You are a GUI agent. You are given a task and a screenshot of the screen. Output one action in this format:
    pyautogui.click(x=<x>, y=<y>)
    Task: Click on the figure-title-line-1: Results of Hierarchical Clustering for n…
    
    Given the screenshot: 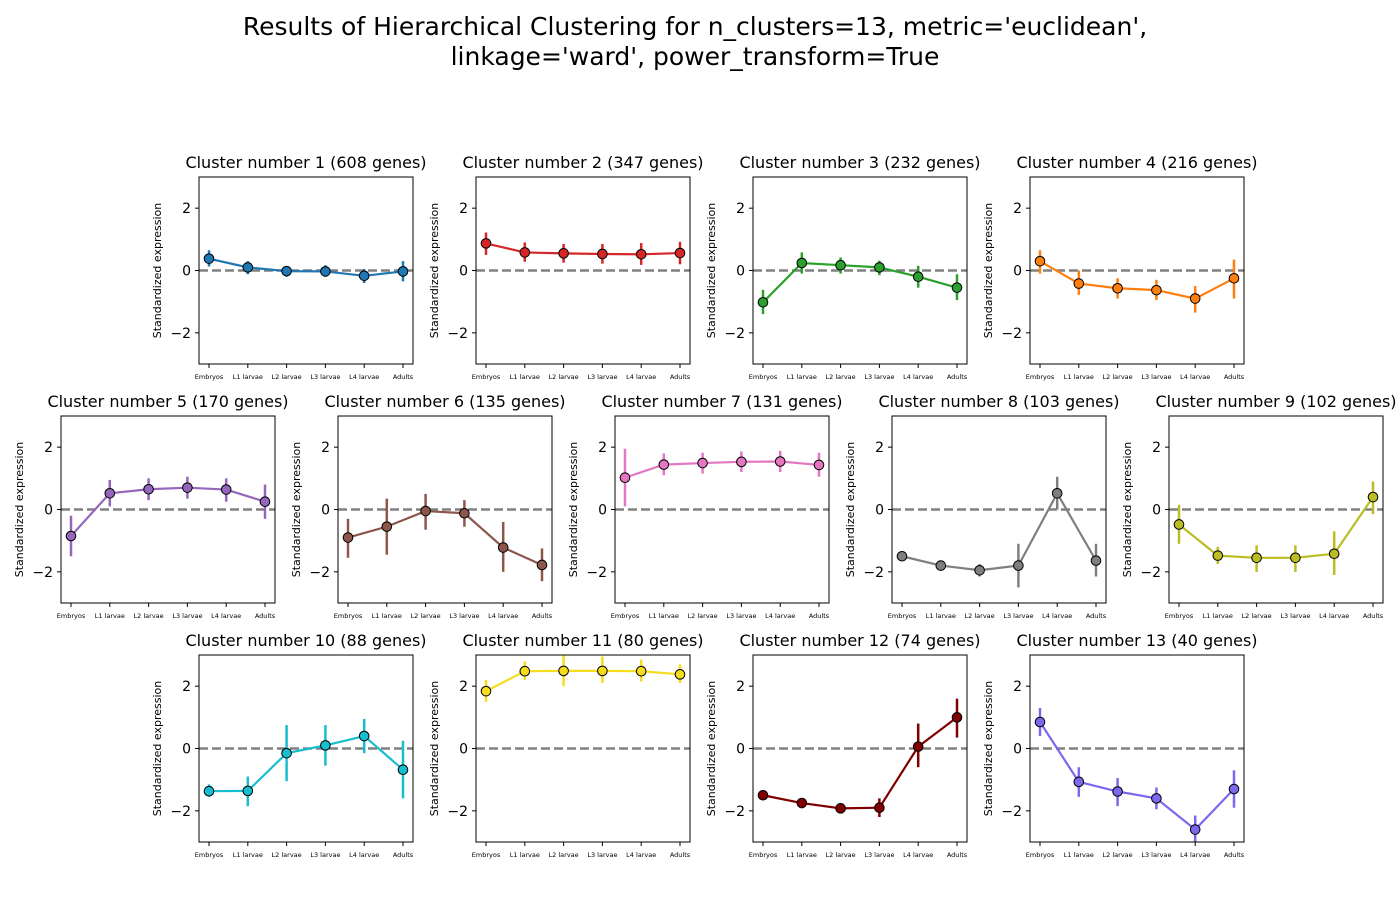 What is the action you would take?
    pyautogui.click(x=695, y=26)
    